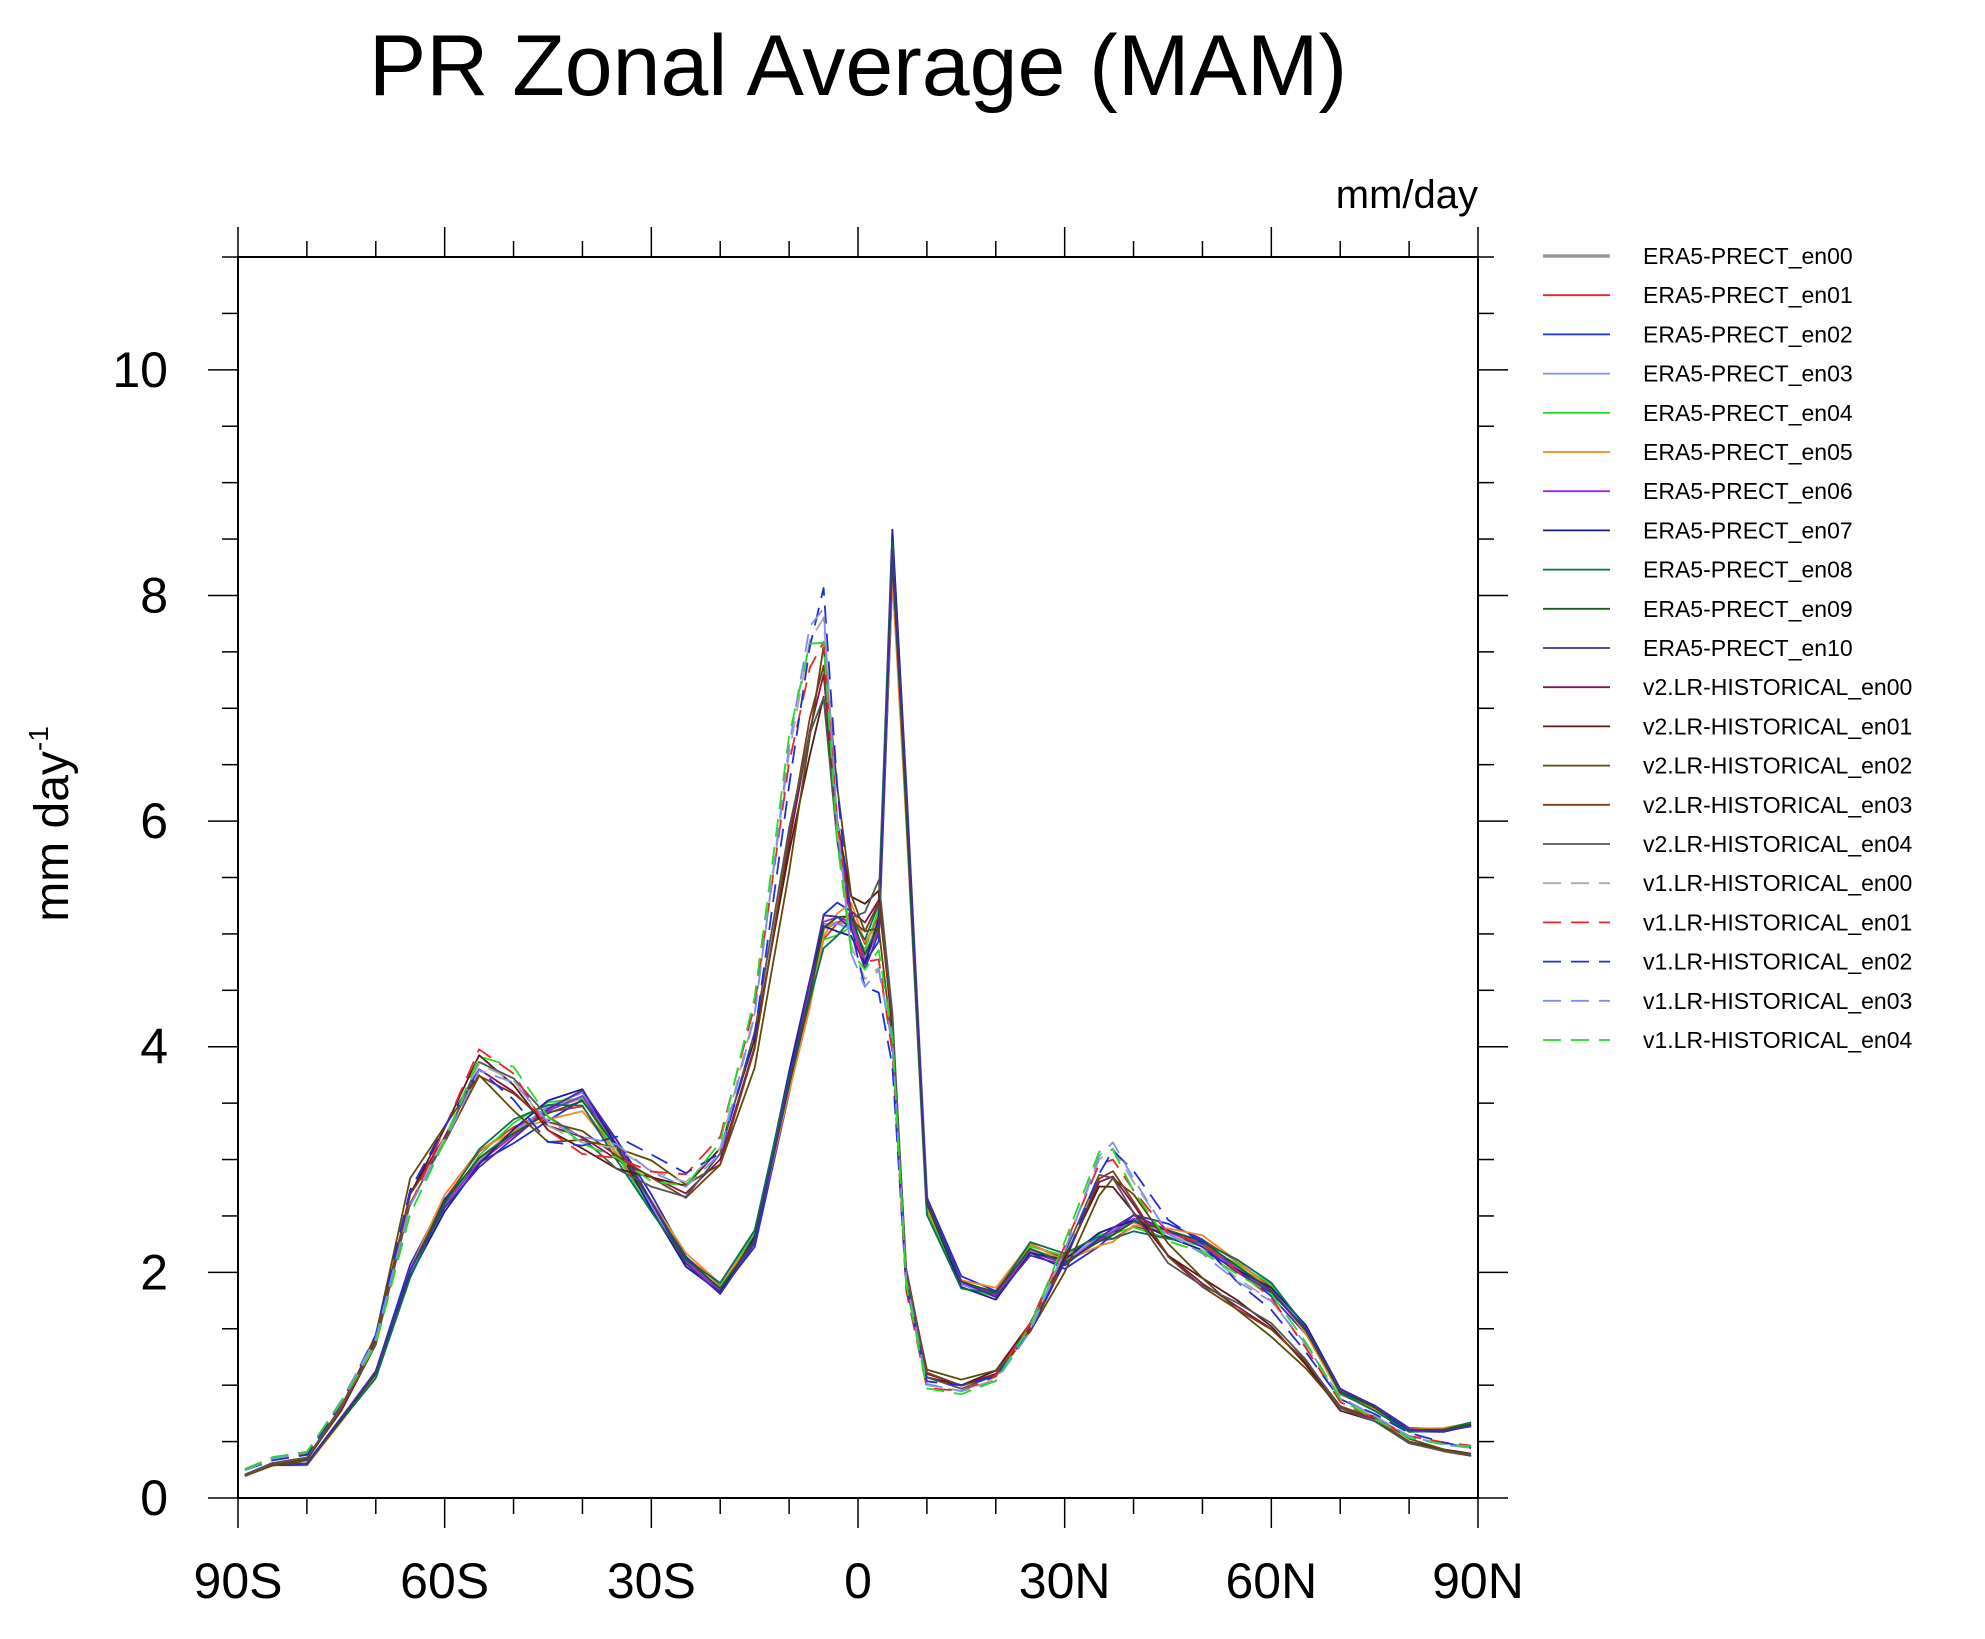 The image size is (1985, 1639). What do you see at coordinates (1407, 195) in the screenshot?
I see `units-label: mm/day` at bounding box center [1407, 195].